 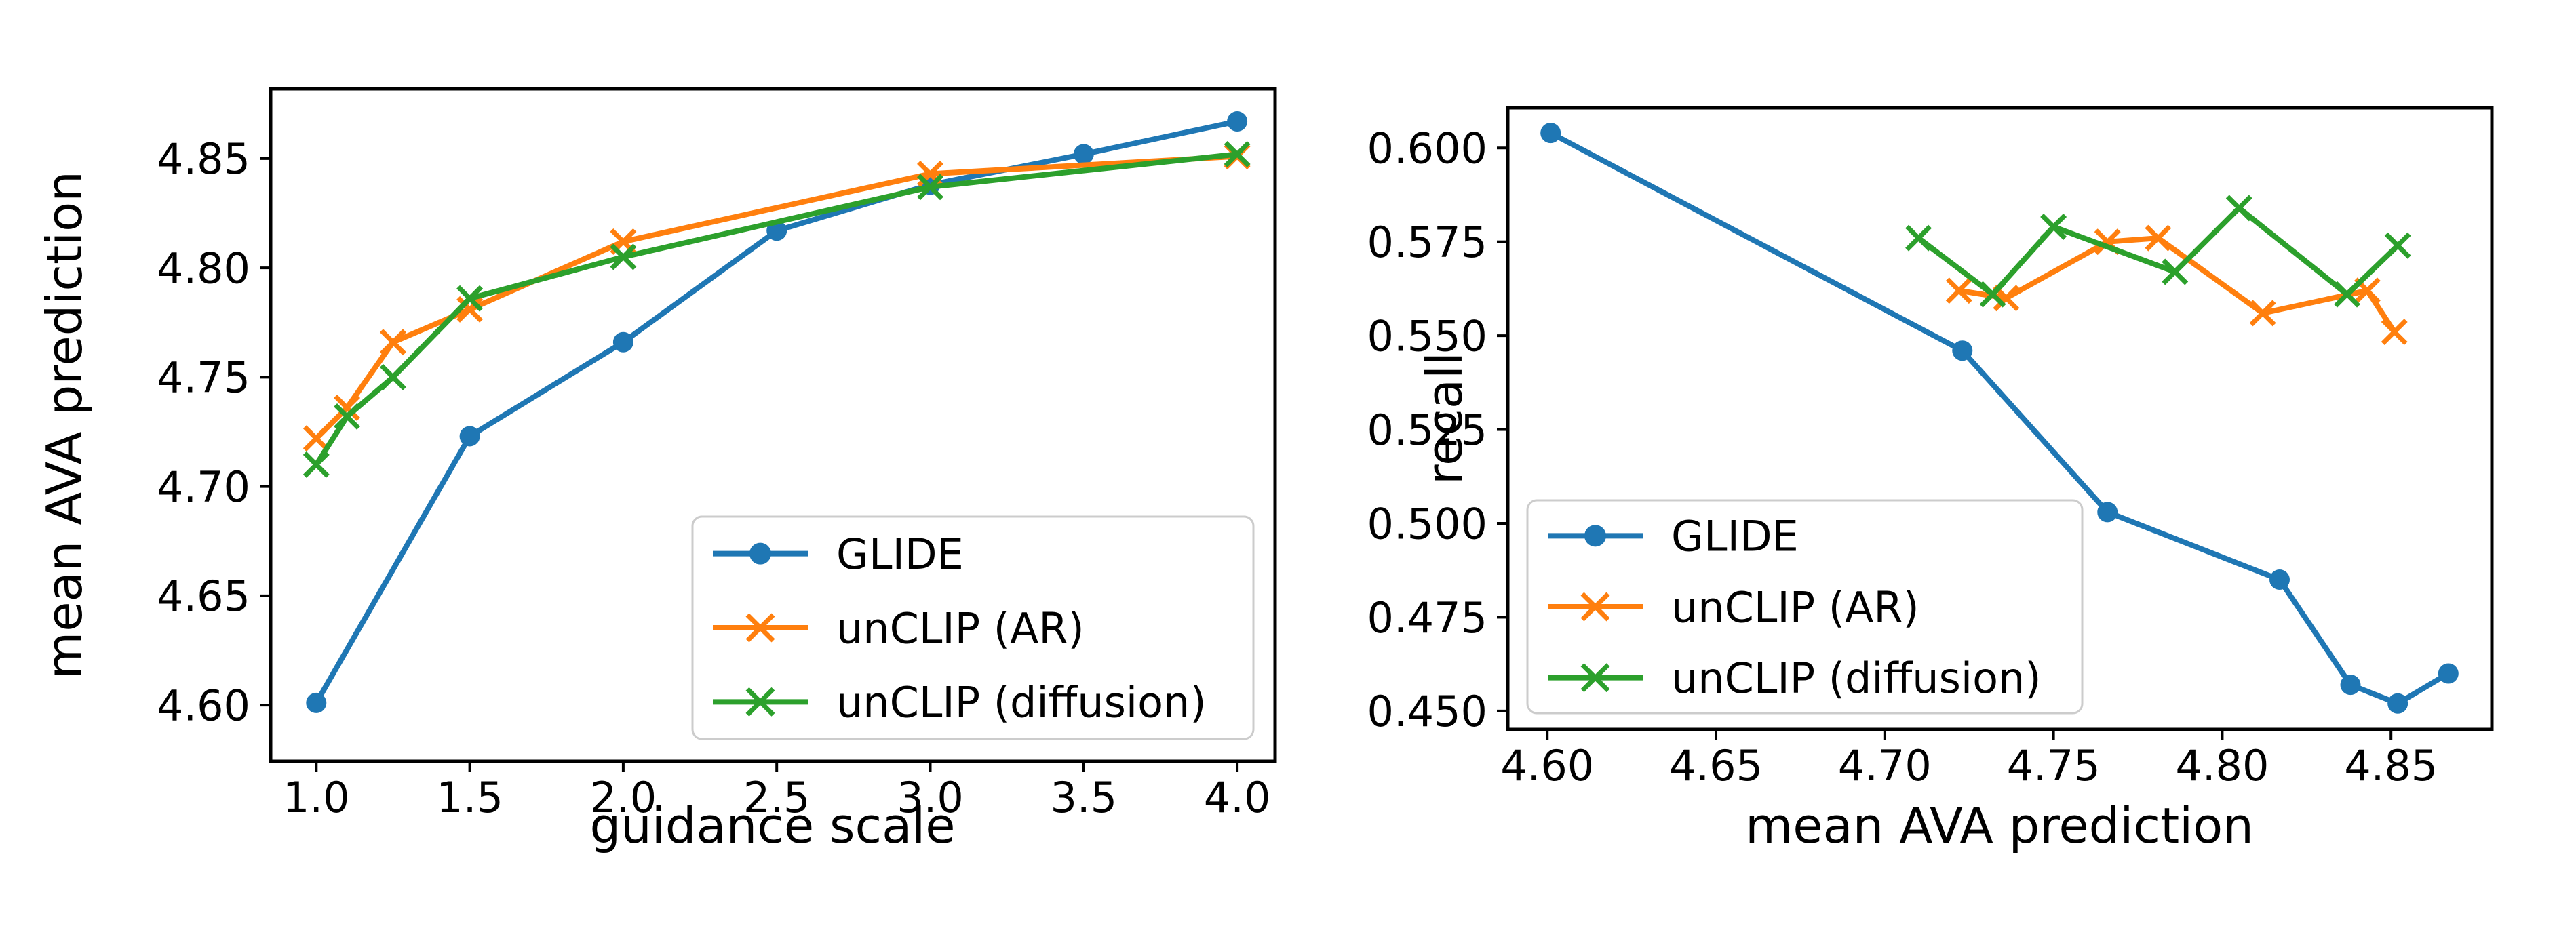 What do you see at coordinates (64, 425) in the screenshot?
I see `left-yaxis-title: mean AVA prediction` at bounding box center [64, 425].